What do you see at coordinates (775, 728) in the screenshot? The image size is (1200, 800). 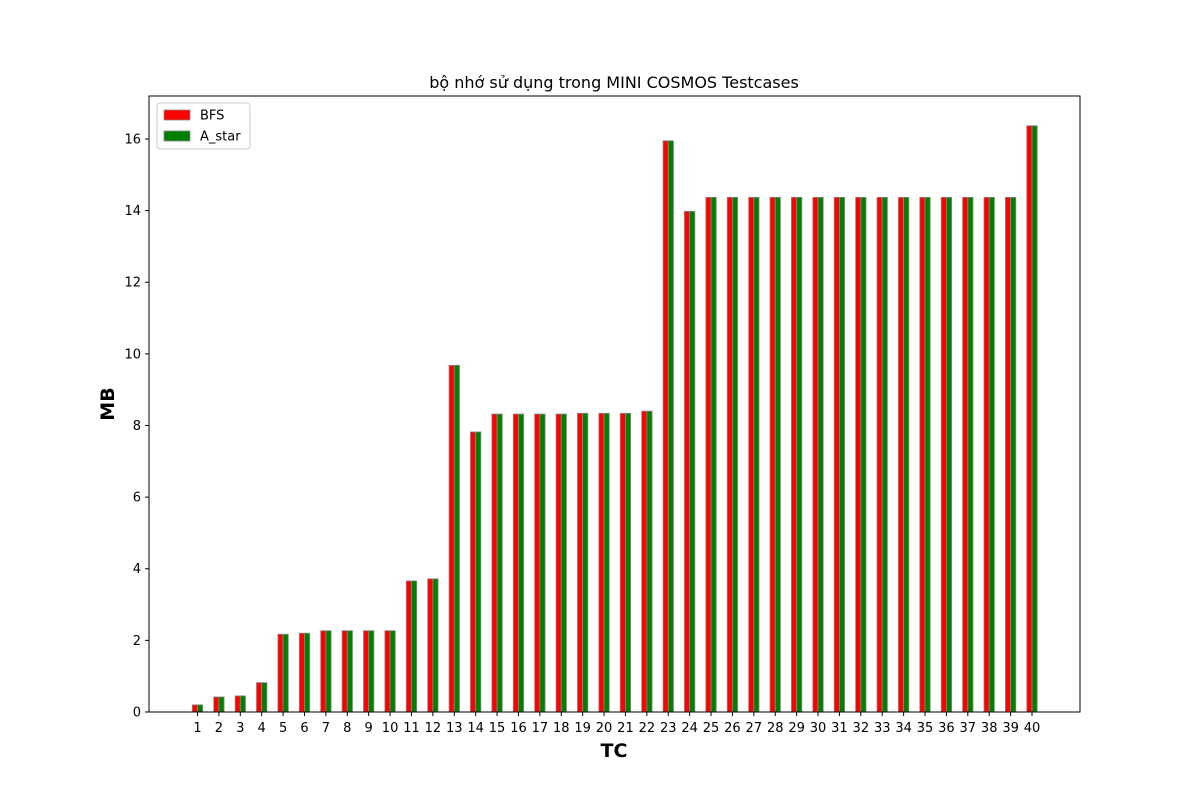 I see `x-tick-label: 28` at bounding box center [775, 728].